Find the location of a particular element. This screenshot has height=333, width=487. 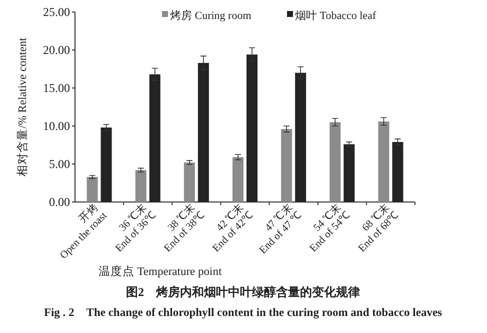

text: 图2 烤房内和烟叶中叶绿醇含量的变化规律 is located at coordinates (243, 292).